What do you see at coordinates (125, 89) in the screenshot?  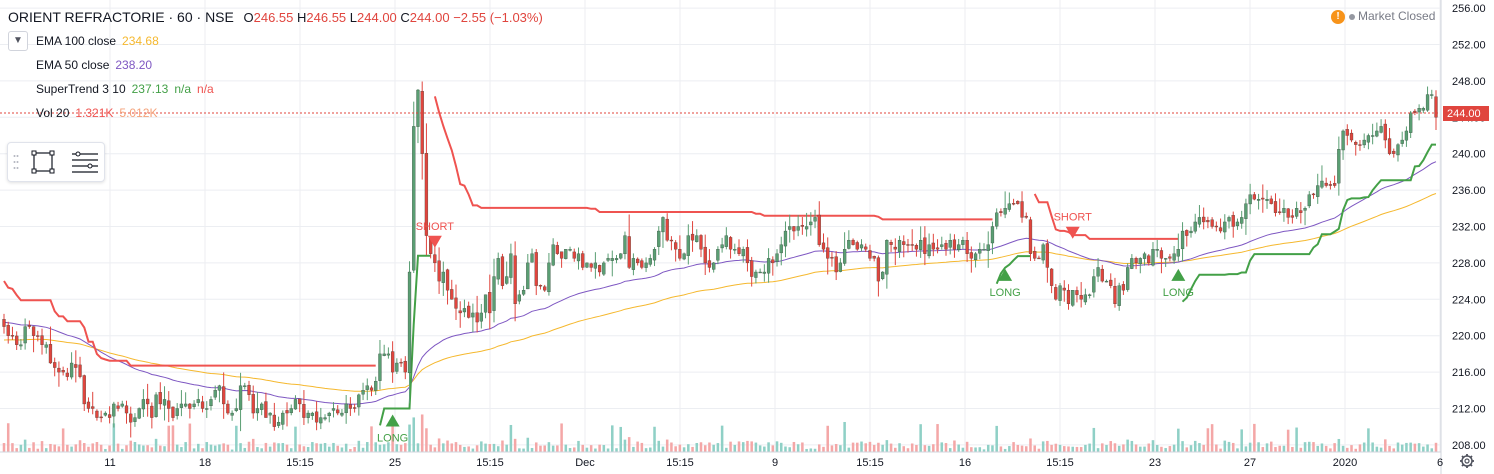 I see `legend-supertrend: SuperTrend 3 10 237.13 n/a n/a` at bounding box center [125, 89].